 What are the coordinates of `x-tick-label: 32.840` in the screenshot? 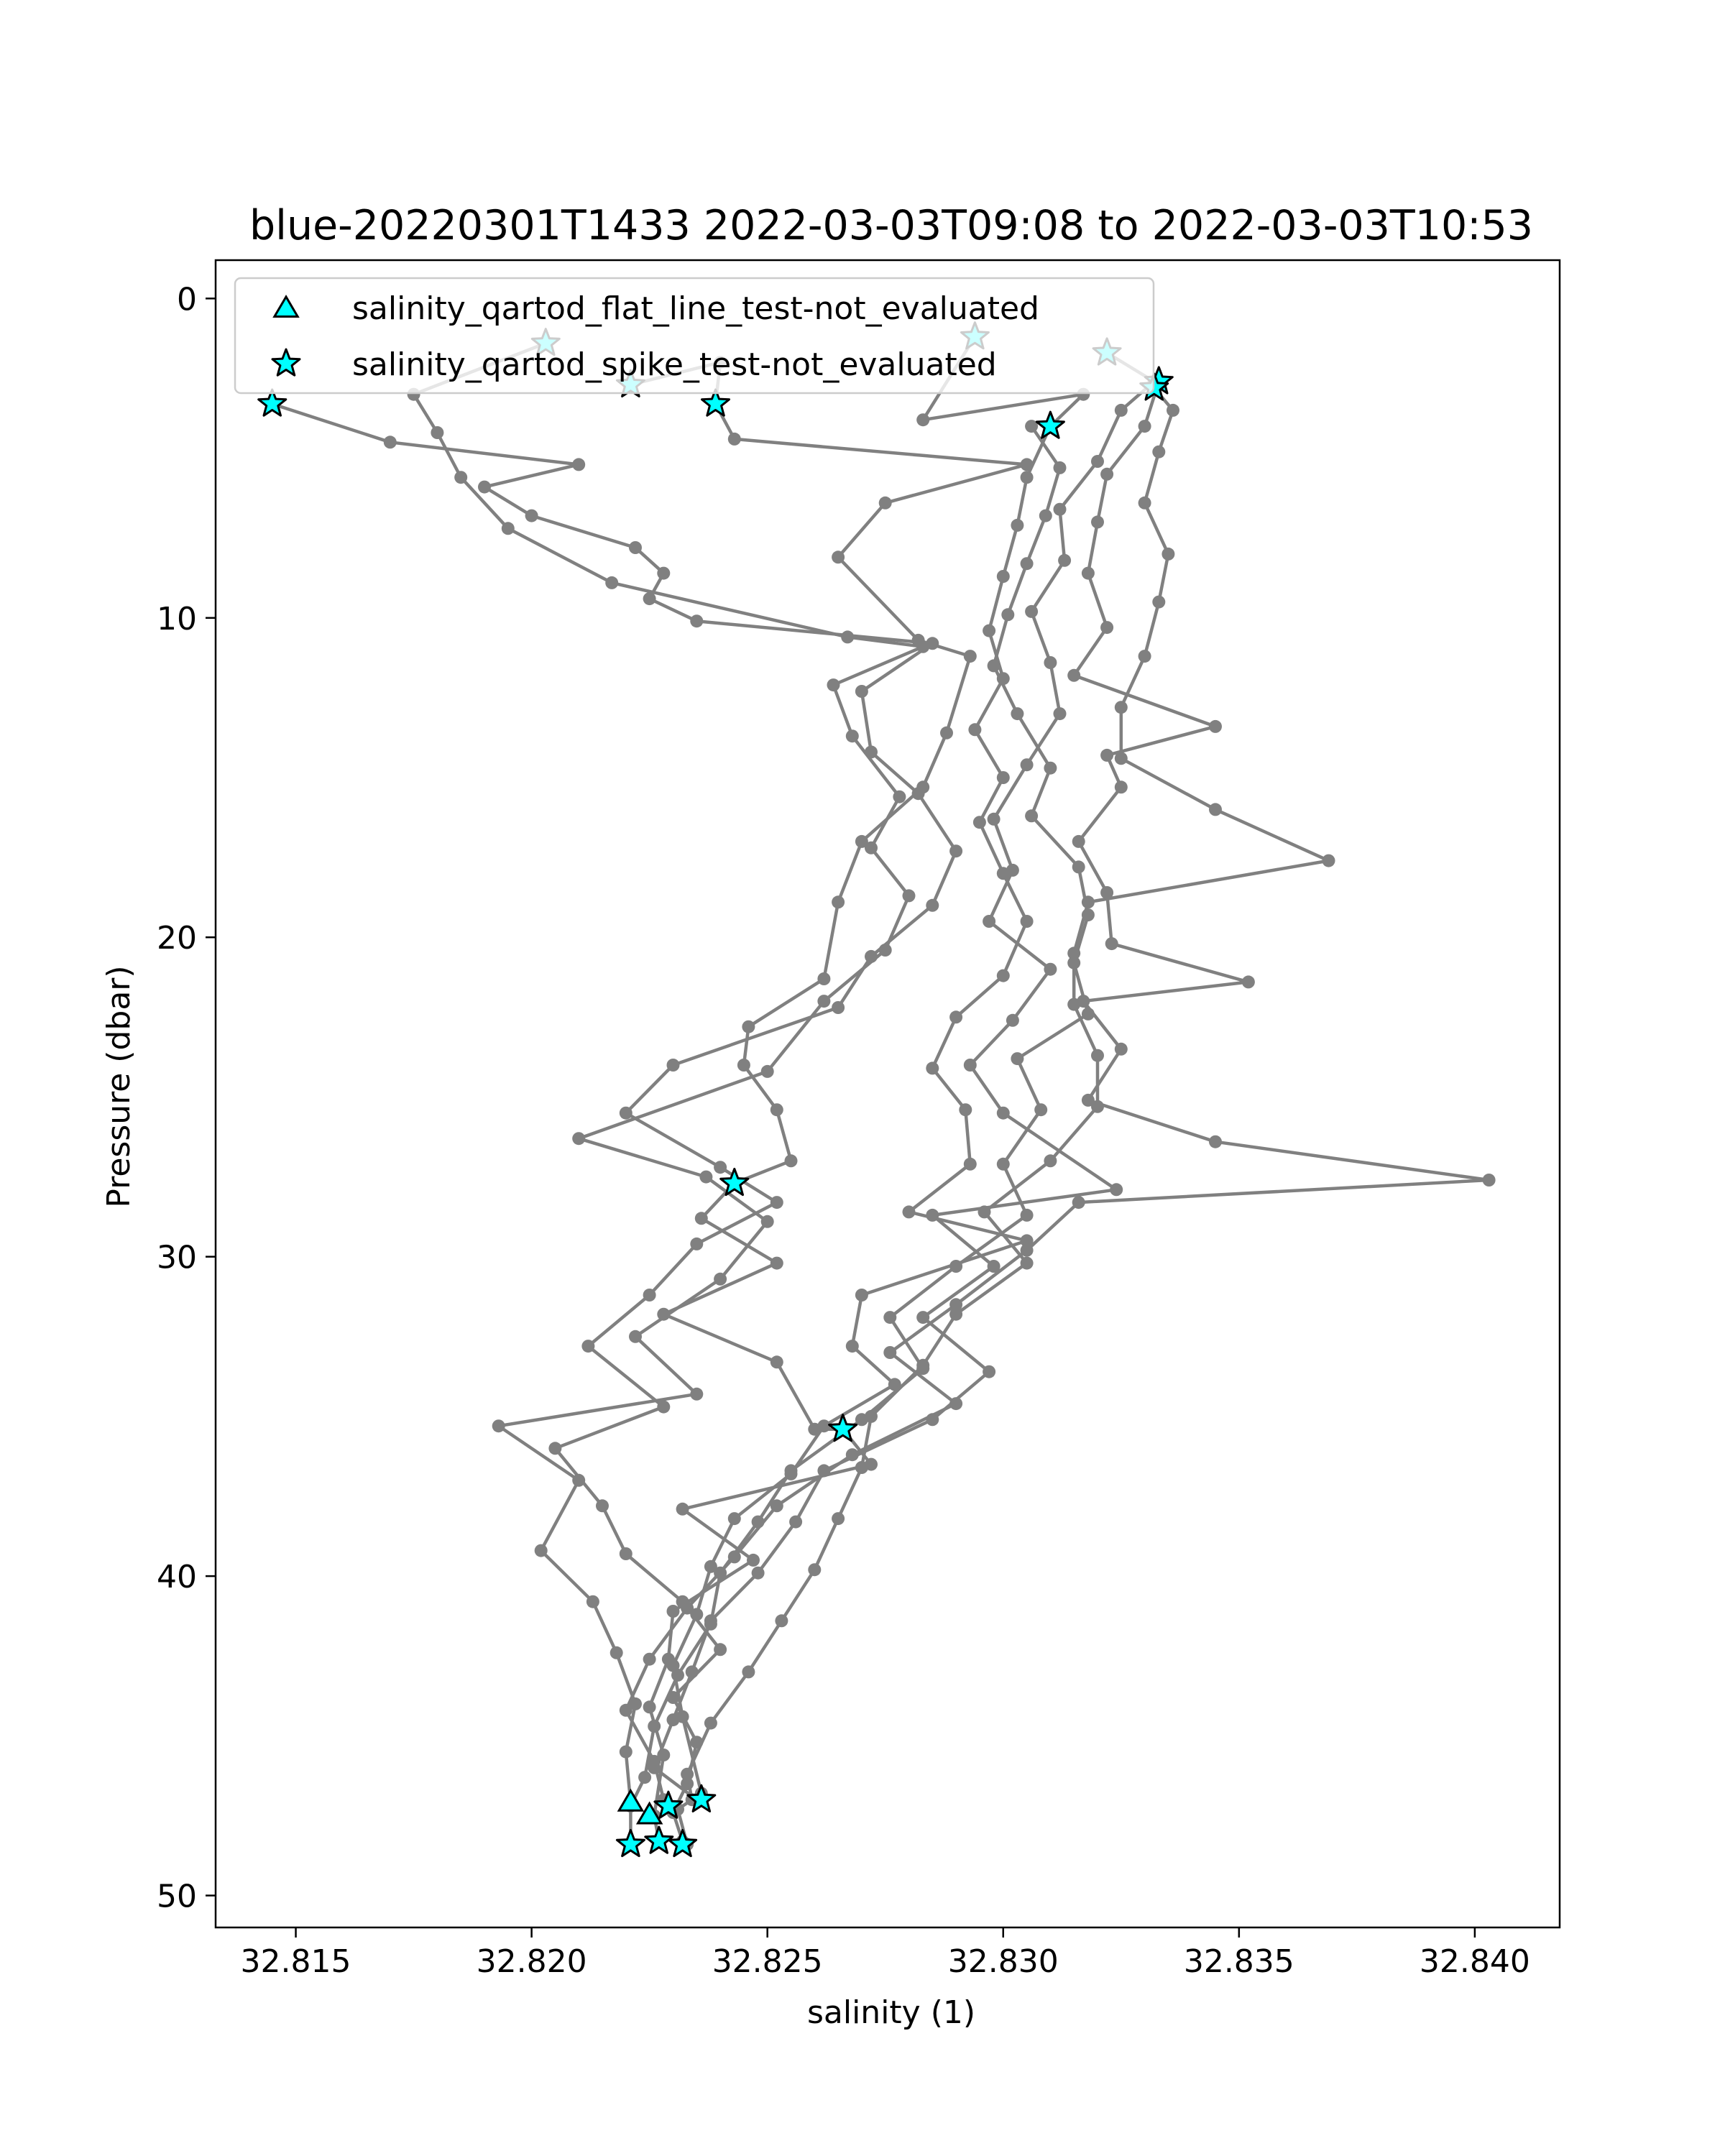 It's located at (1475, 1961).